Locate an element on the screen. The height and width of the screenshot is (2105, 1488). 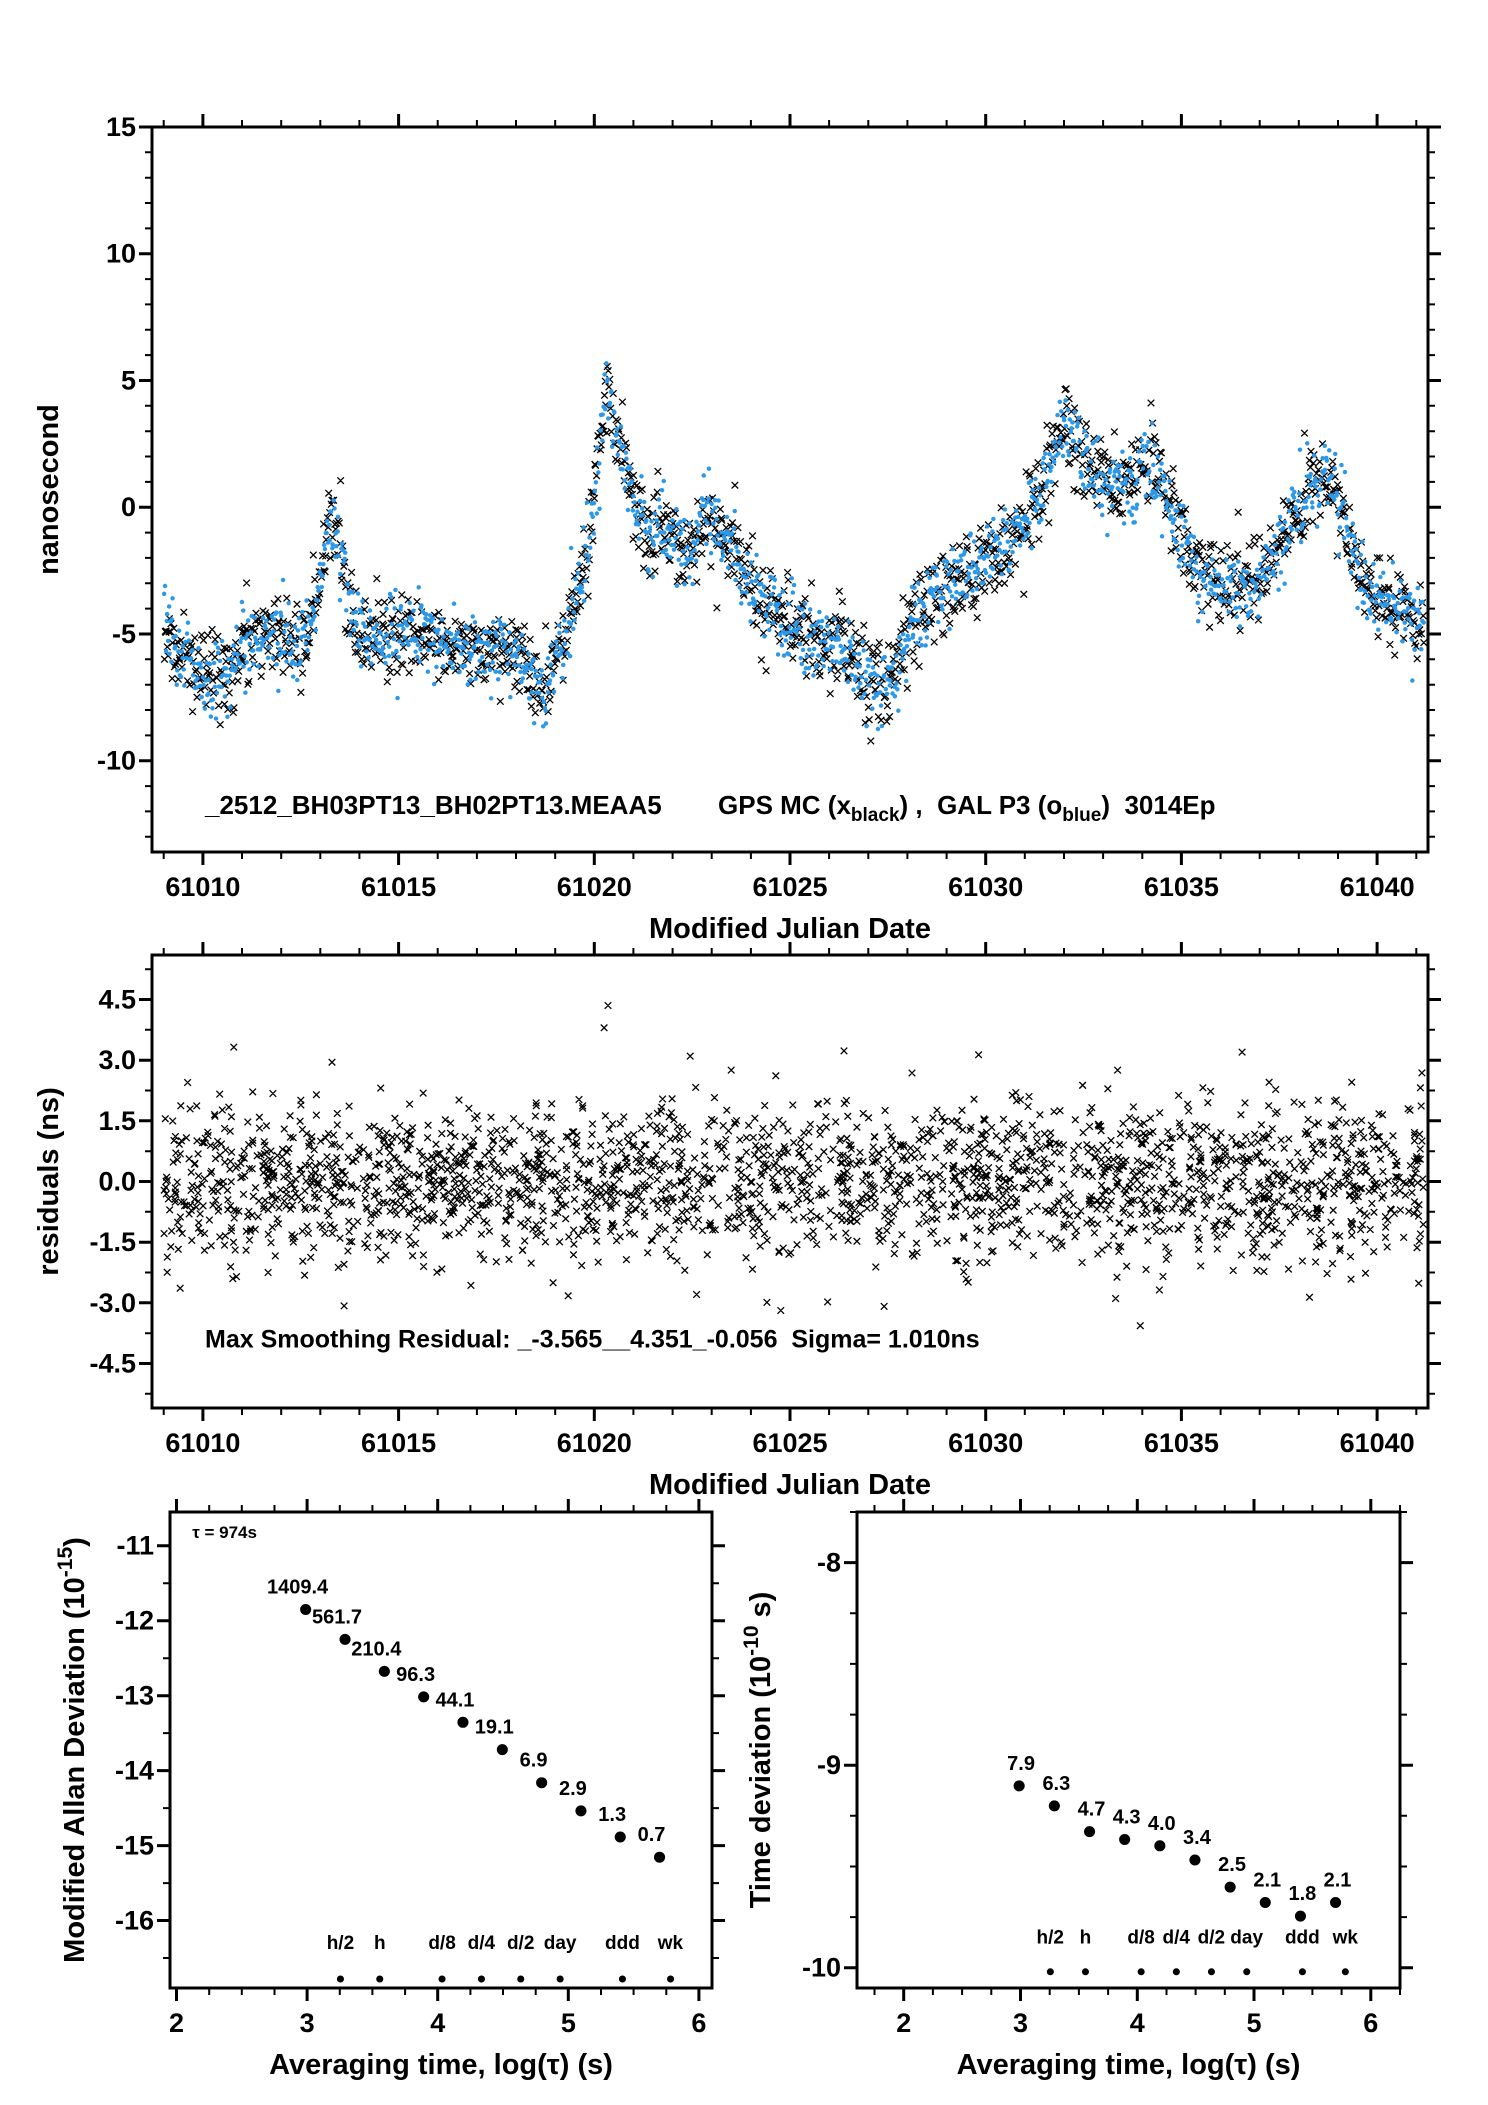
x-tick-label: 3 is located at coordinates (307, 2023).